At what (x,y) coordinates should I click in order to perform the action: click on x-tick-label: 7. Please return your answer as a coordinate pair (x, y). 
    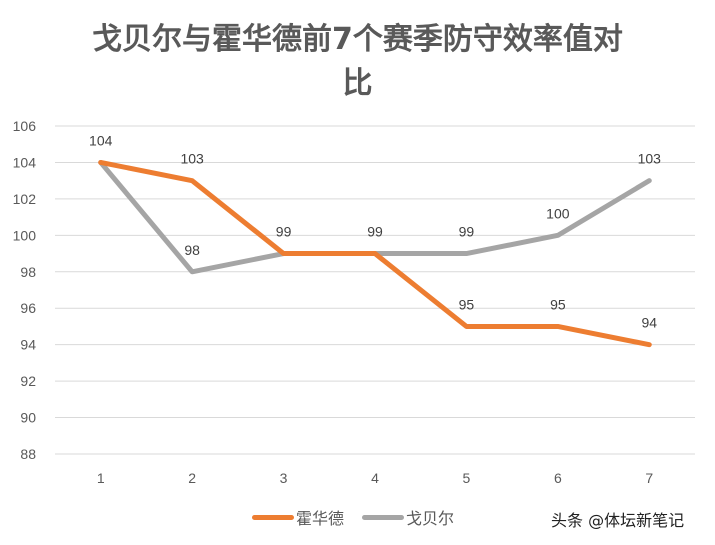
    Looking at the image, I should click on (649, 478).